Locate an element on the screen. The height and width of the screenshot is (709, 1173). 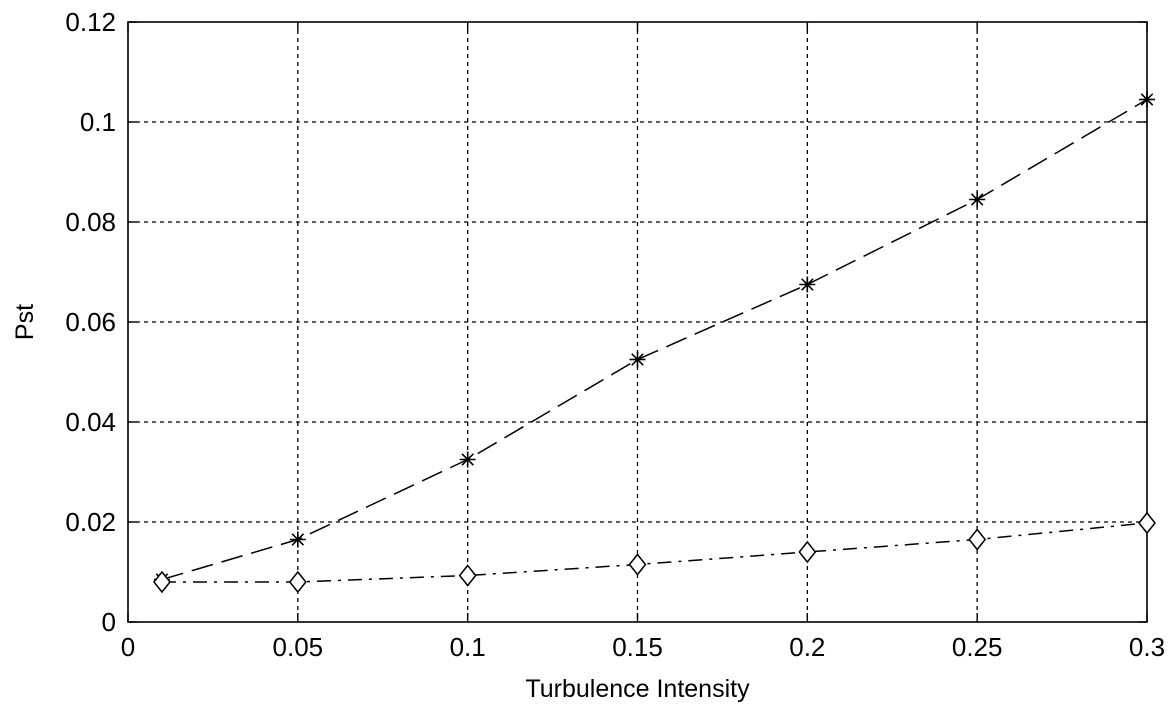
y-tick-label: 0.1 is located at coordinates (98, 122).